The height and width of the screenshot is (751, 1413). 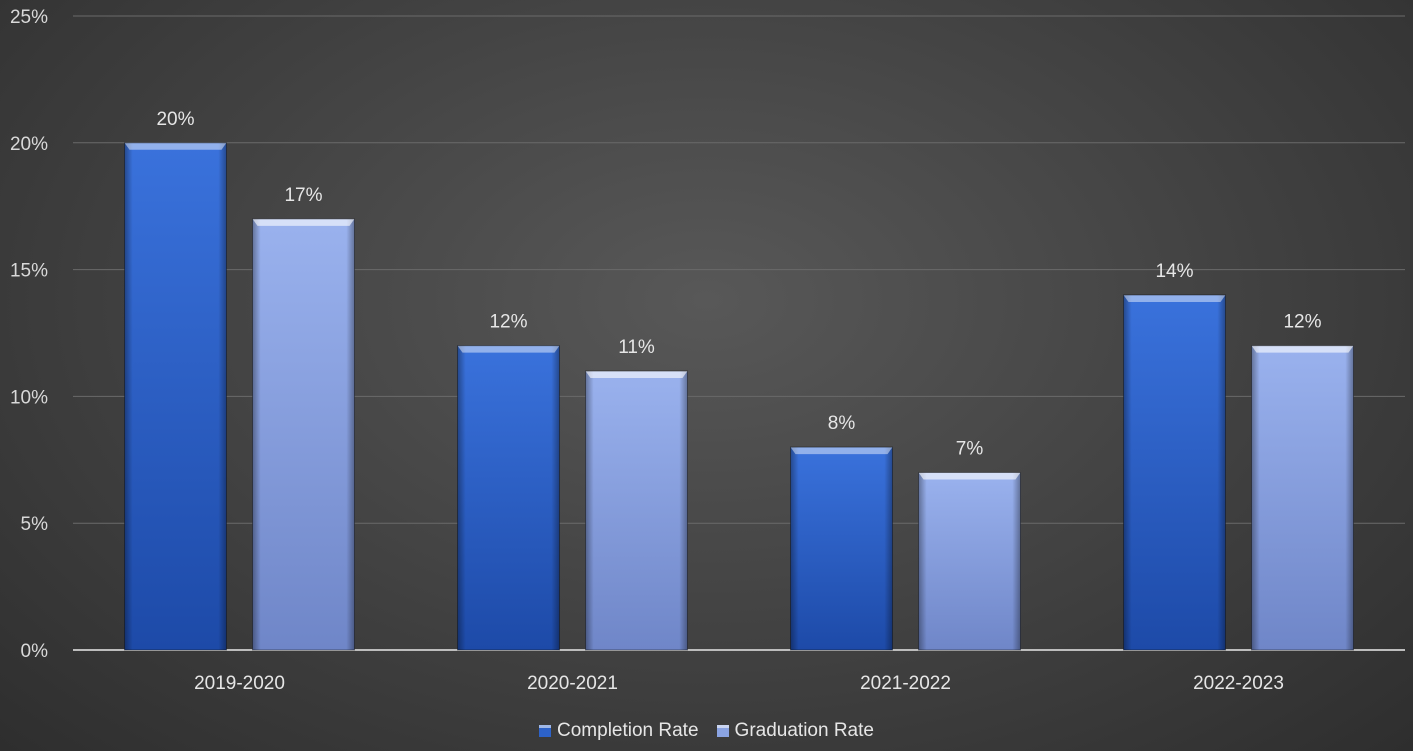 I want to click on bar-completion-rate-2019-2020, so click(x=175, y=396).